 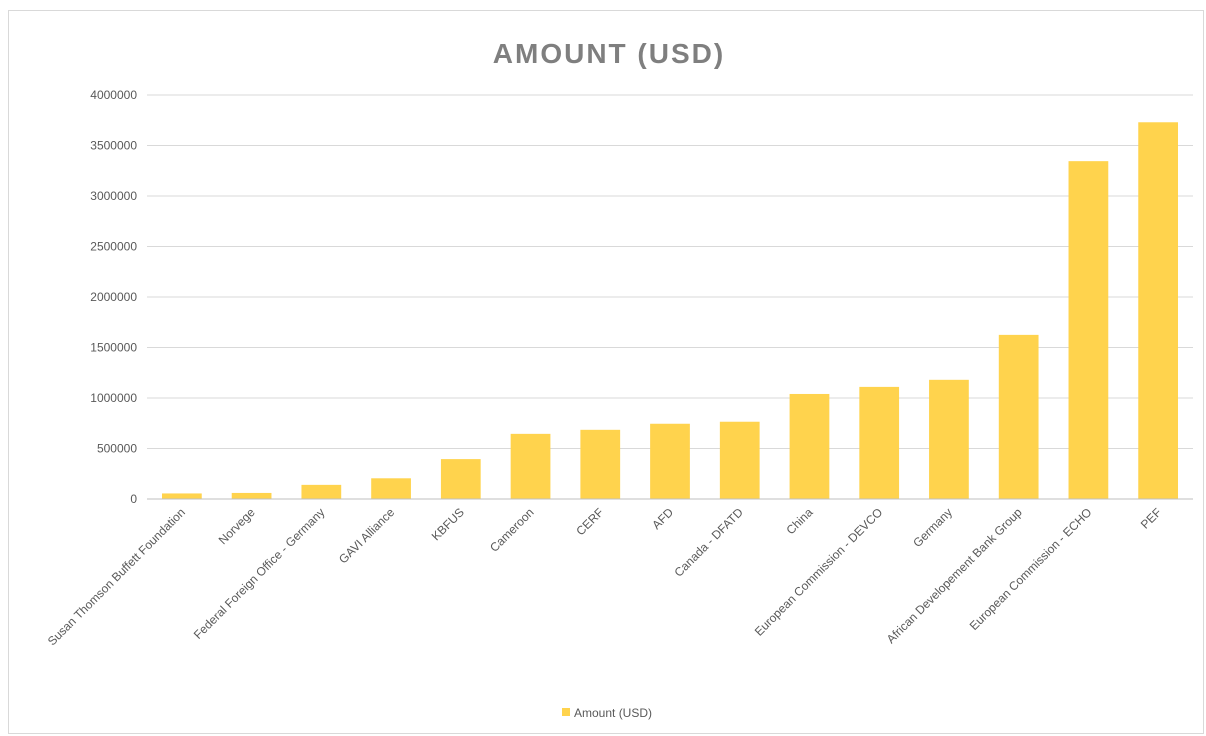 What do you see at coordinates (113, 95) in the screenshot?
I see `y-tick-label: 4000000` at bounding box center [113, 95].